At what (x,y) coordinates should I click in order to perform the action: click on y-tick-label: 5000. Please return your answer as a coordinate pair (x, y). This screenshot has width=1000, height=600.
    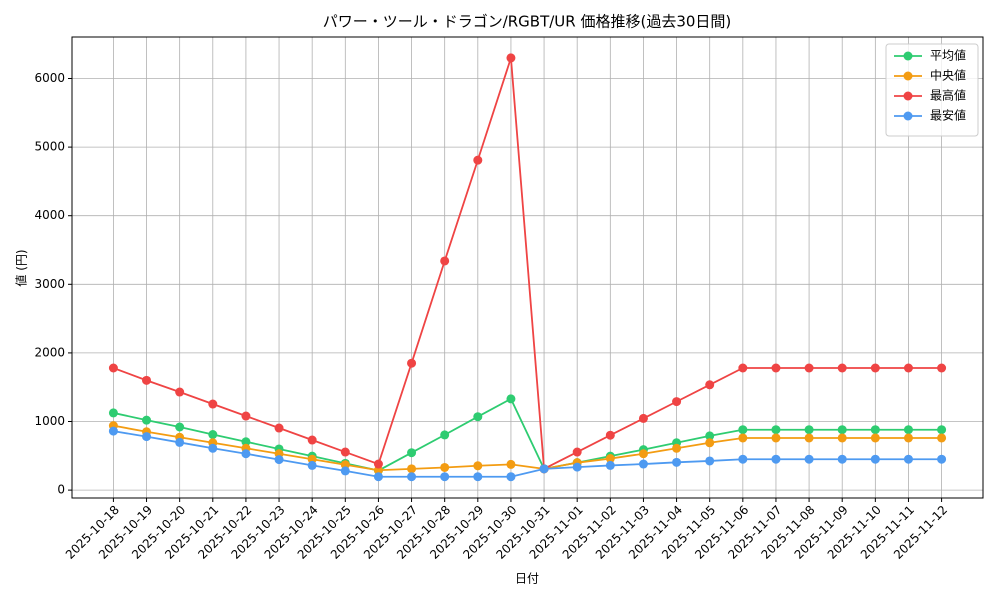
    Looking at the image, I should click on (49, 147).